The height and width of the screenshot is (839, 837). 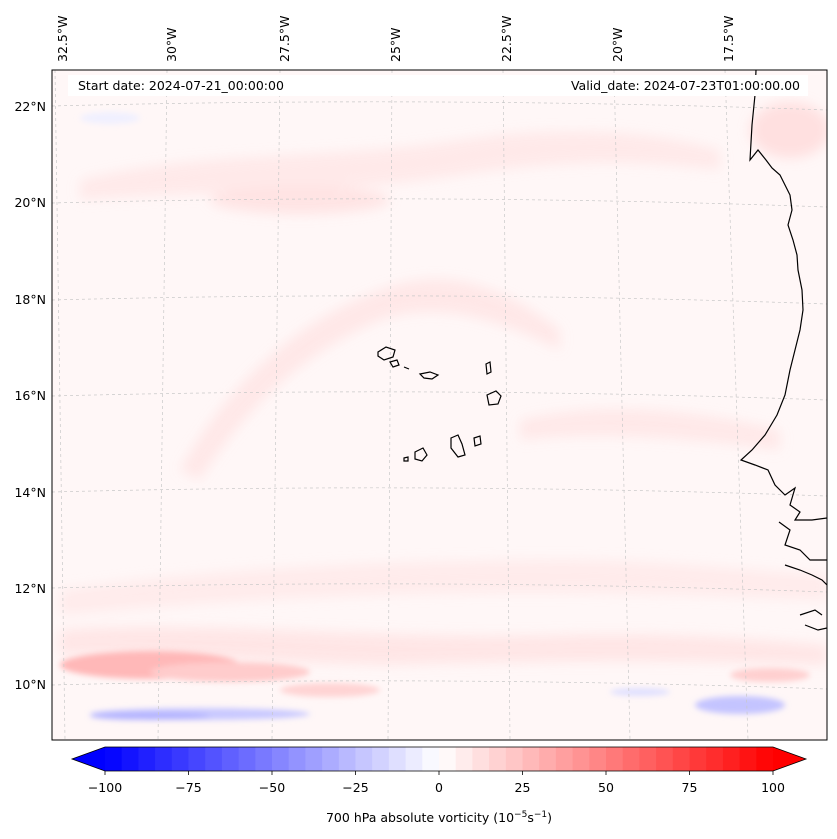 I want to click on lon-label: 27.5°W, so click(x=284, y=39).